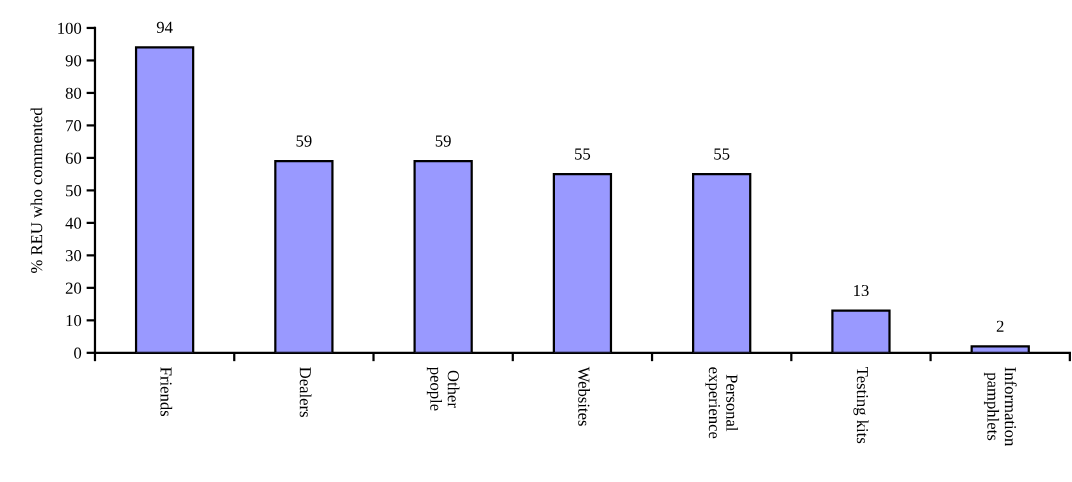 Image resolution: width=1072 pixels, height=482 pixels. What do you see at coordinates (73, 223) in the screenshot?
I see `y-tick-label: 40` at bounding box center [73, 223].